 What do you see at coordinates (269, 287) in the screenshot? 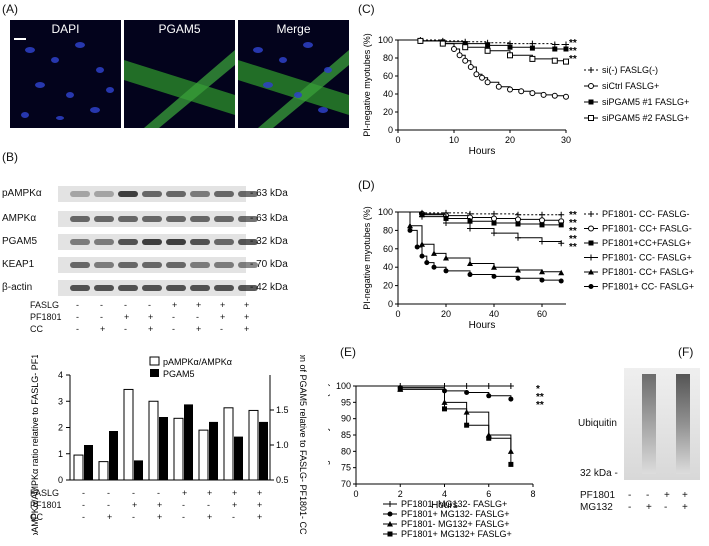
I see `kda-marker: - 42 kDa` at bounding box center [269, 287].